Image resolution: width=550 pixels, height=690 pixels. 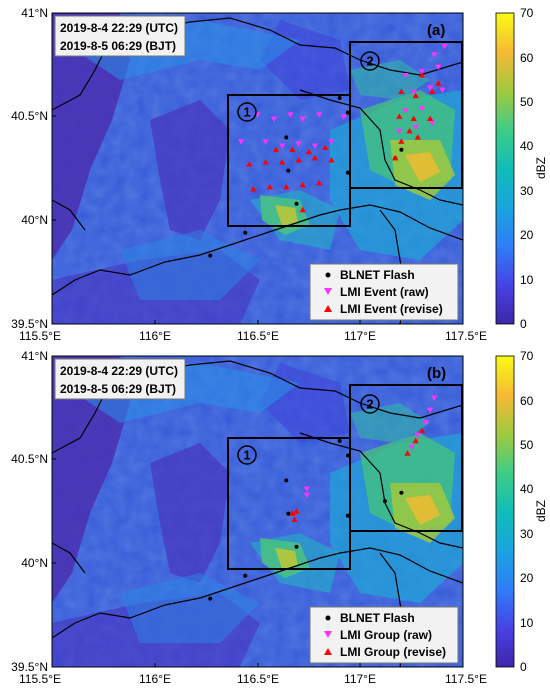 I want to click on lat-ticks-b: 41°N 40.5°N 40°N 39.5°N, so click(x=33, y=511).